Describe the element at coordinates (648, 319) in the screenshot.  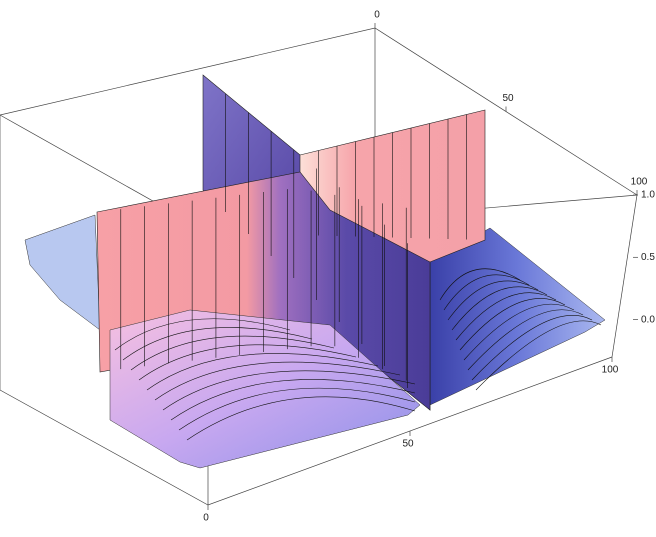
I see `tick-label: 0.0` at that location.